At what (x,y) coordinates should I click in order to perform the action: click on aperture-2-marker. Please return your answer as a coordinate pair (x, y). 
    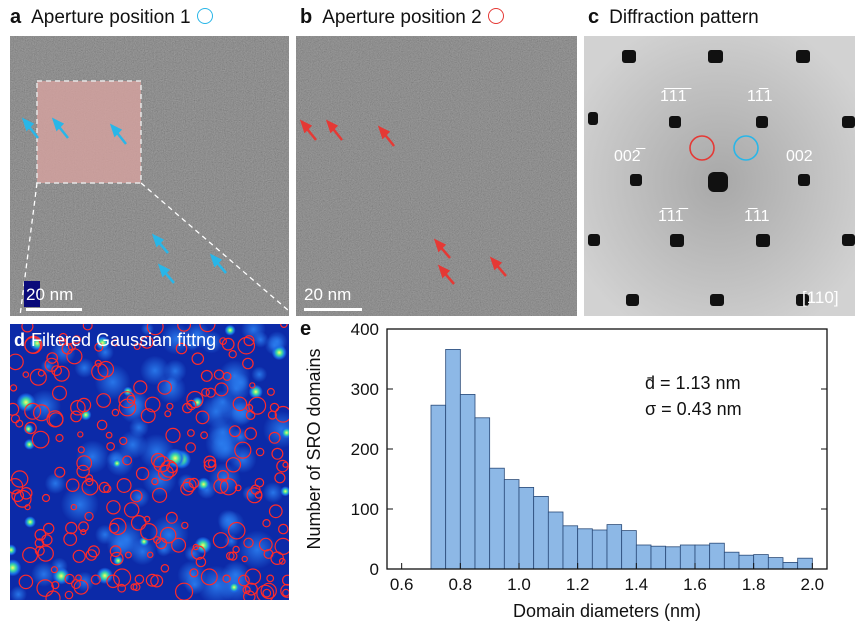
    Looking at the image, I should click on (702, 148).